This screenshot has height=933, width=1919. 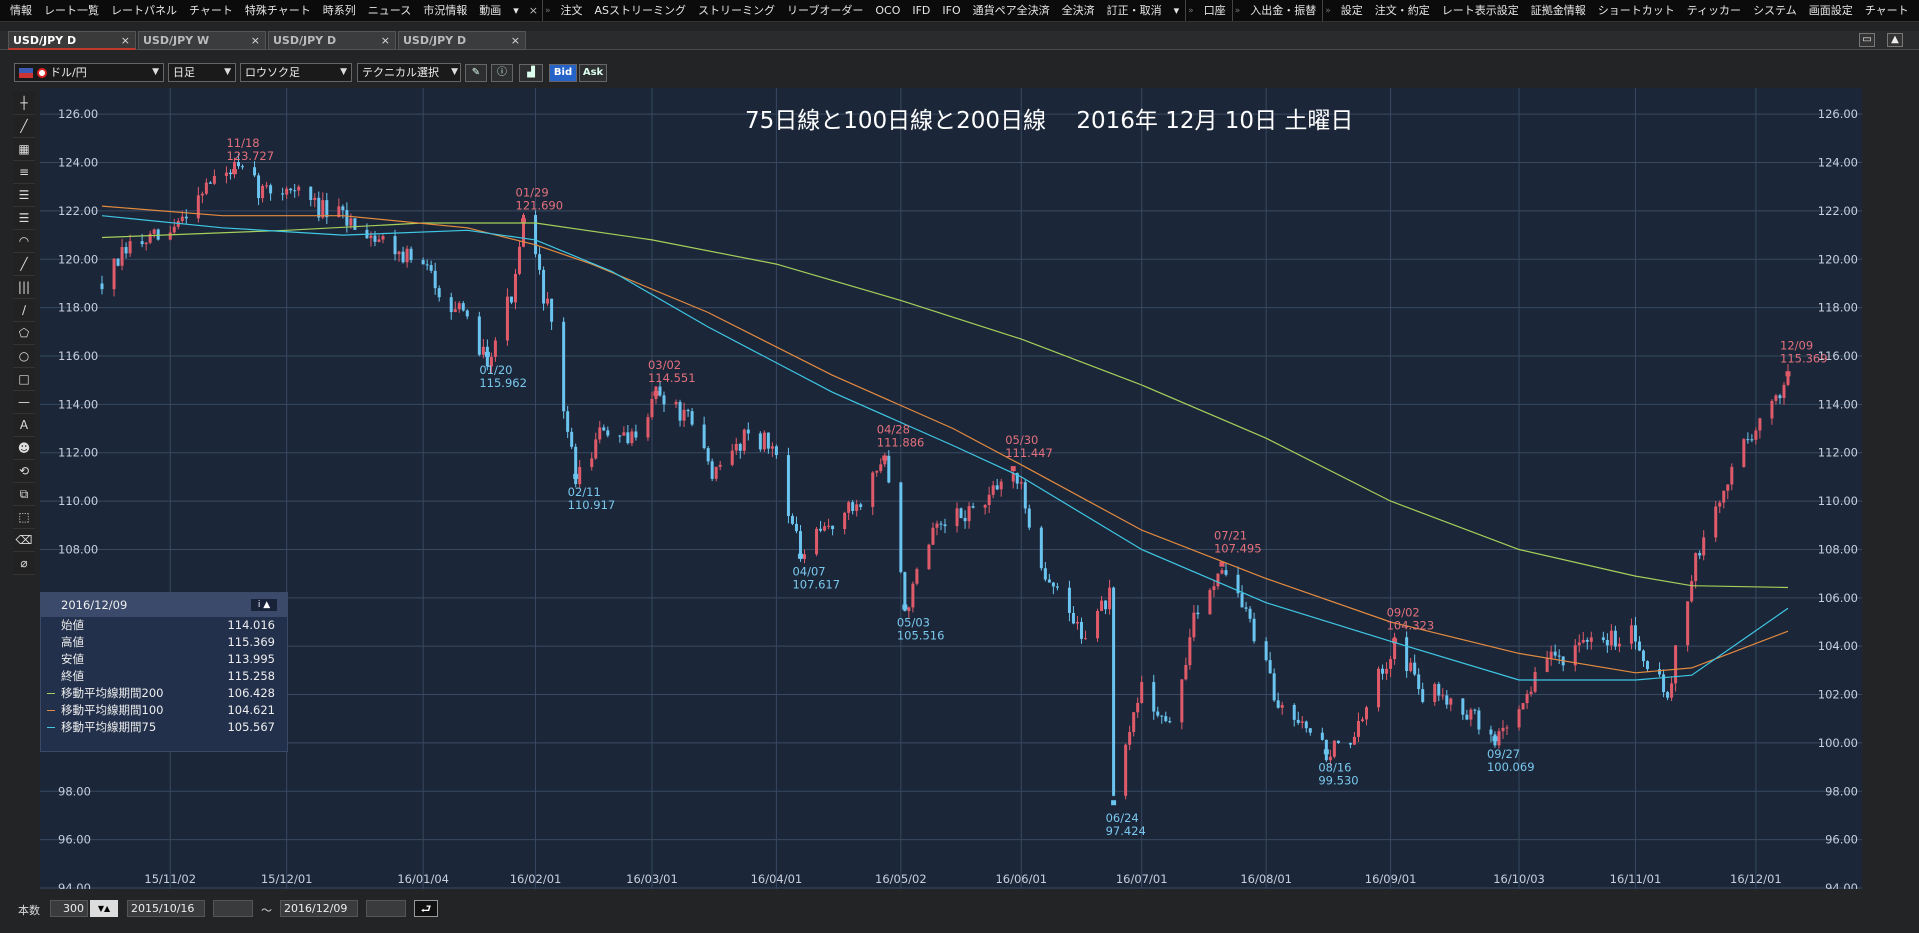 I want to click on drawing-tool-icon: ⬠, so click(x=24, y=333).